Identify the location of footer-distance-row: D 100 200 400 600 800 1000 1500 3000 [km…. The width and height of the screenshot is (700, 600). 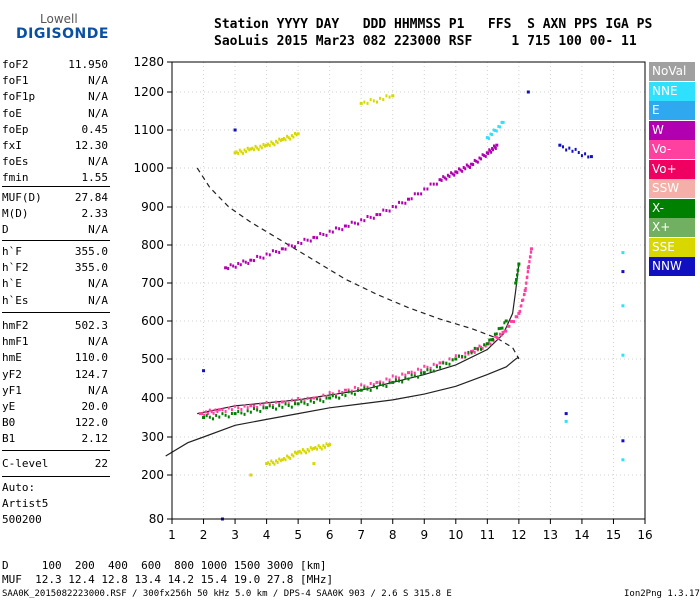
(164, 565).